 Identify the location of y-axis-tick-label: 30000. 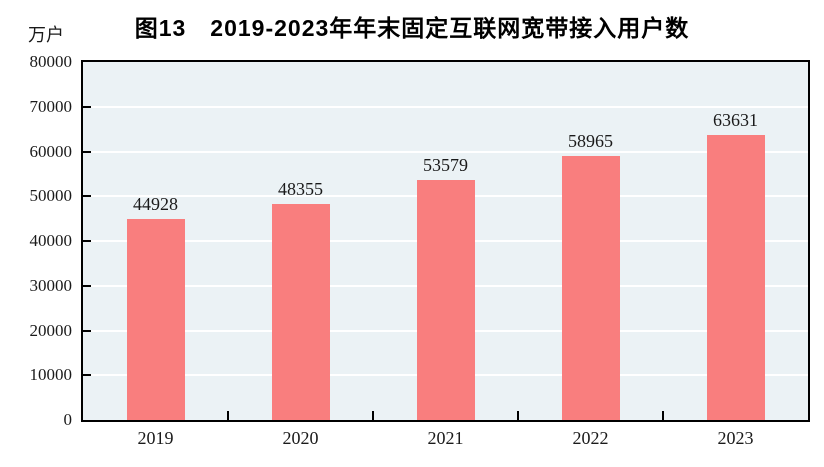
(51, 285).